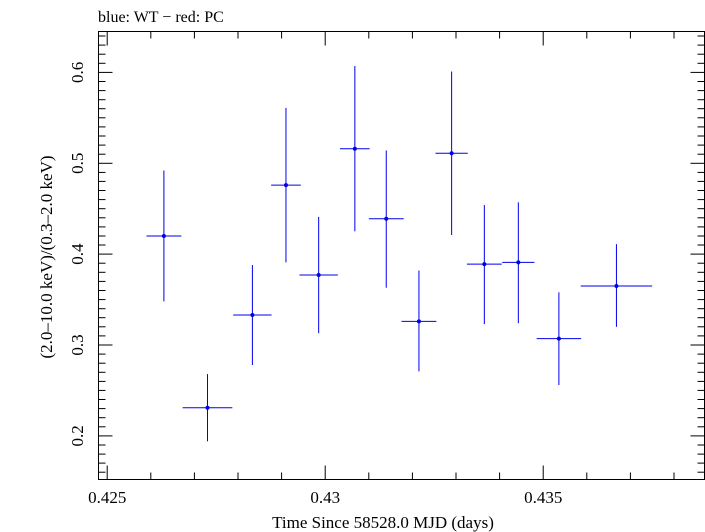 Image resolution: width=705 pixels, height=532 pixels. I want to click on x-axis-label: Time Since 58528.0 MJD (days), so click(383, 522).